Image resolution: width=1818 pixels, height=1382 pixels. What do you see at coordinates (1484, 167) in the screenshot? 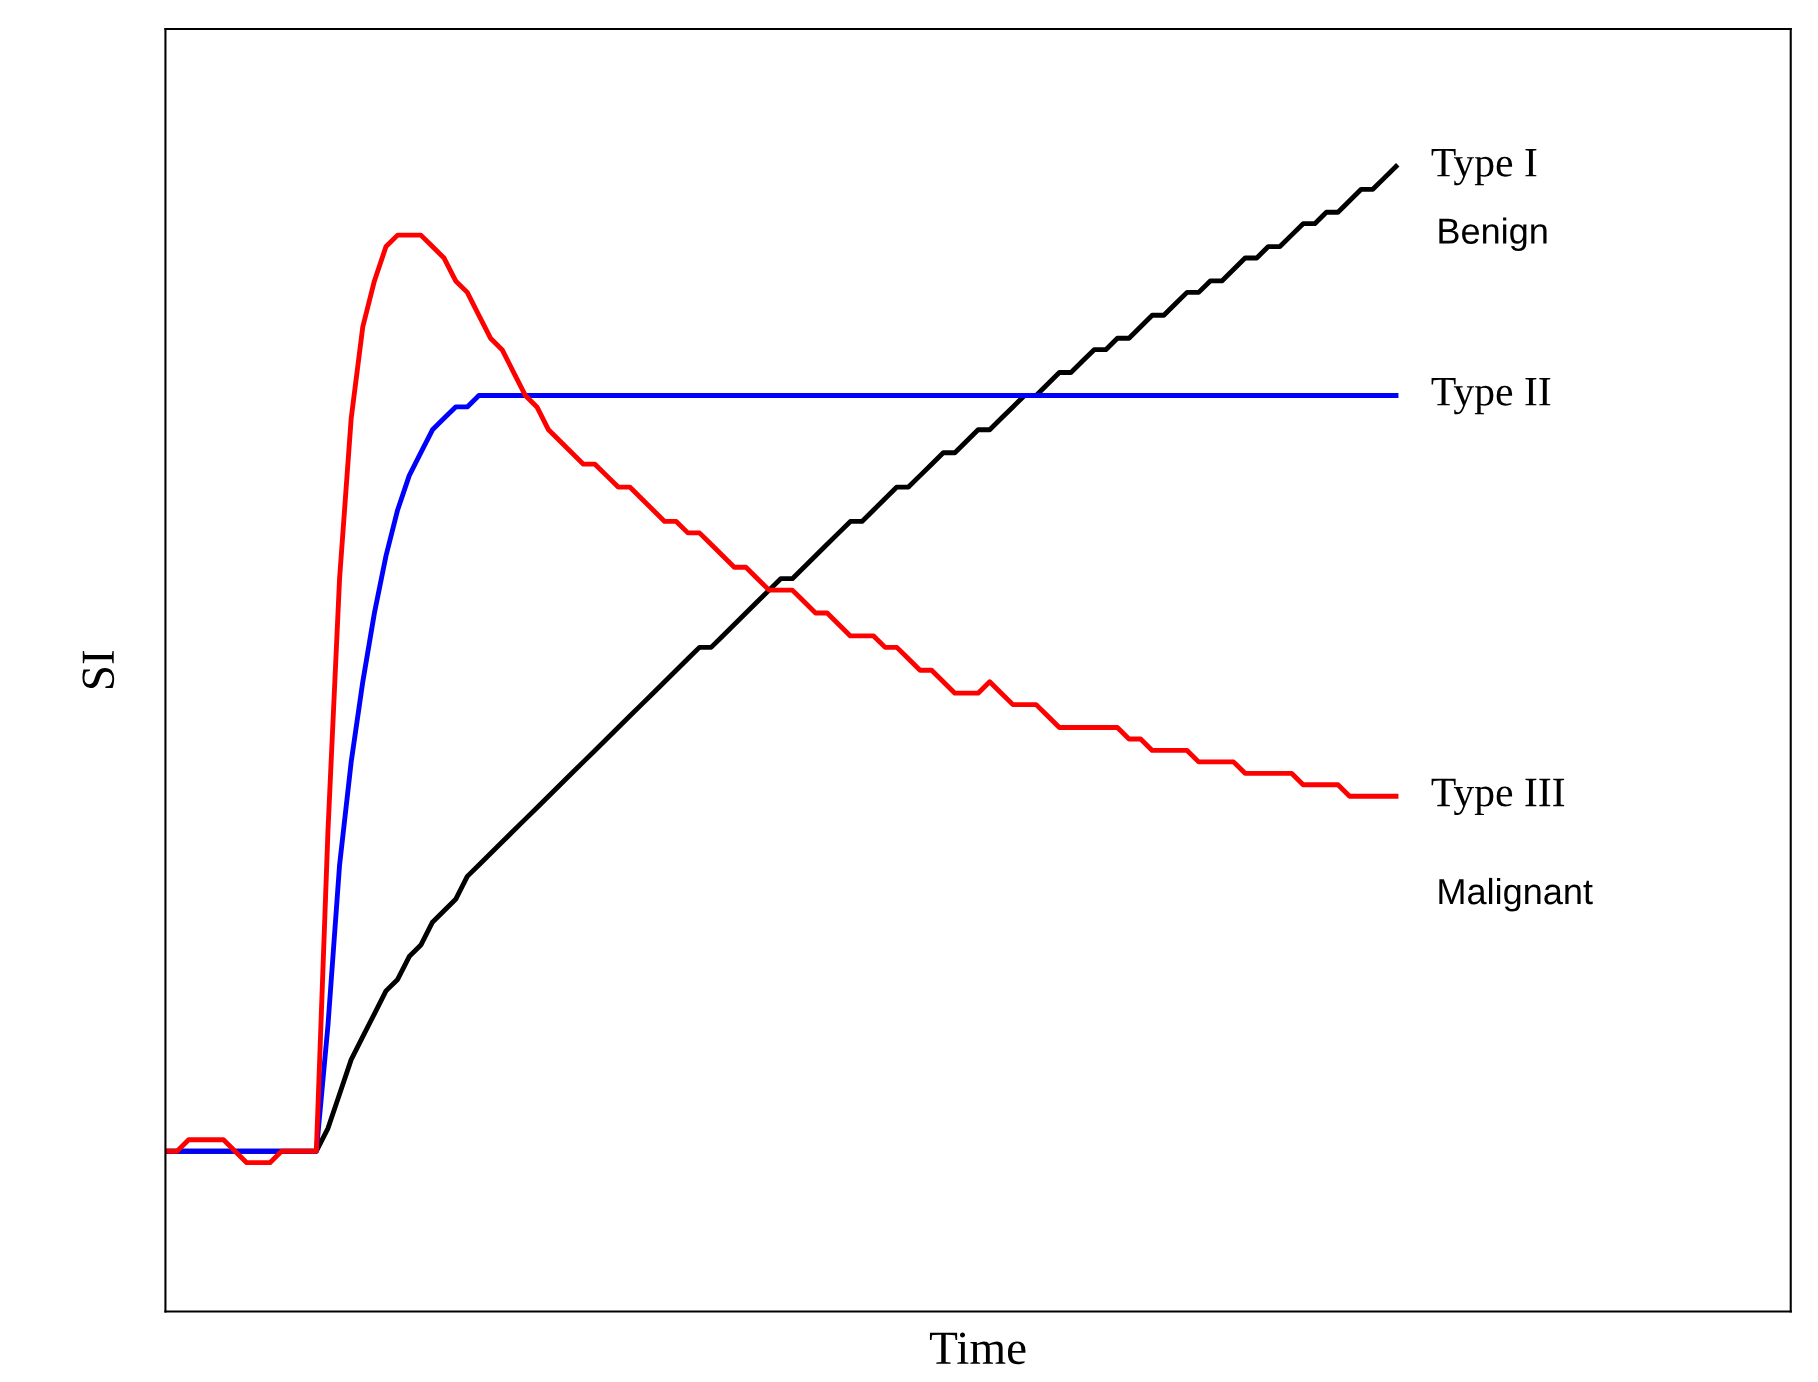
I see `series-label: Type I` at bounding box center [1484, 167].